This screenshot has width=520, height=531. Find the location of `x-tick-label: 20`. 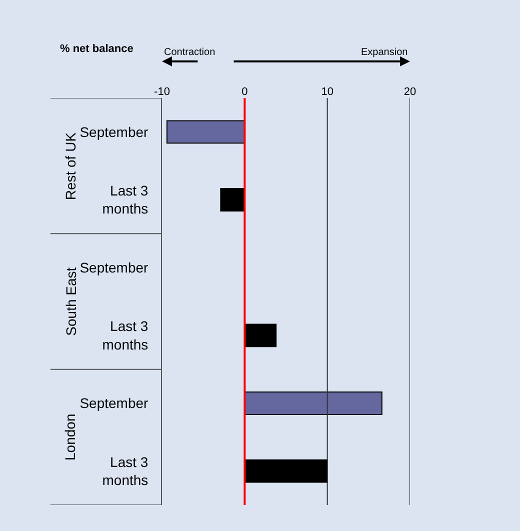

x-tick-label: 20 is located at coordinates (410, 92).